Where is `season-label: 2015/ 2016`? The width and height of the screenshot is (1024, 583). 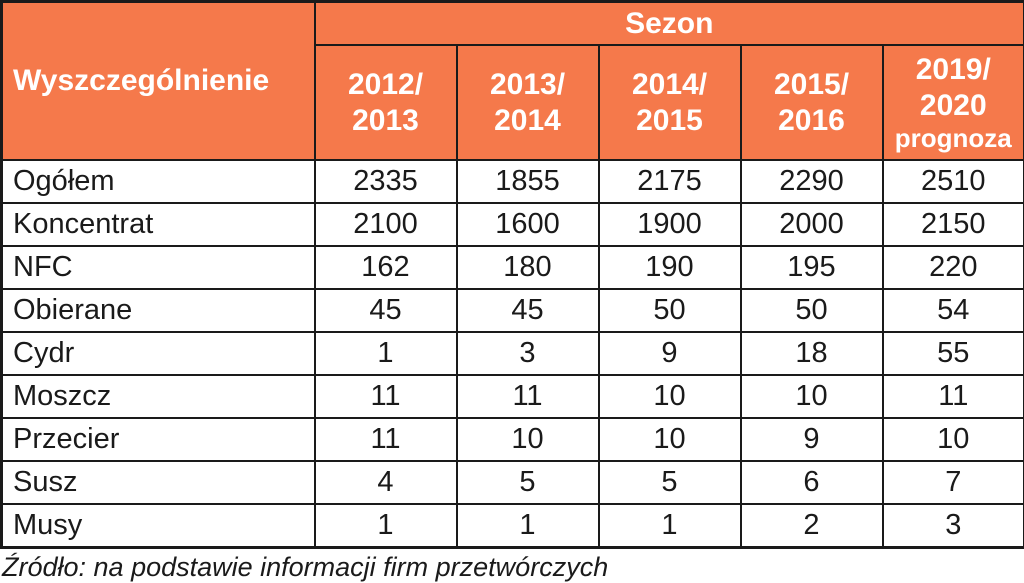 season-label: 2015/ 2016 is located at coordinates (812, 103).